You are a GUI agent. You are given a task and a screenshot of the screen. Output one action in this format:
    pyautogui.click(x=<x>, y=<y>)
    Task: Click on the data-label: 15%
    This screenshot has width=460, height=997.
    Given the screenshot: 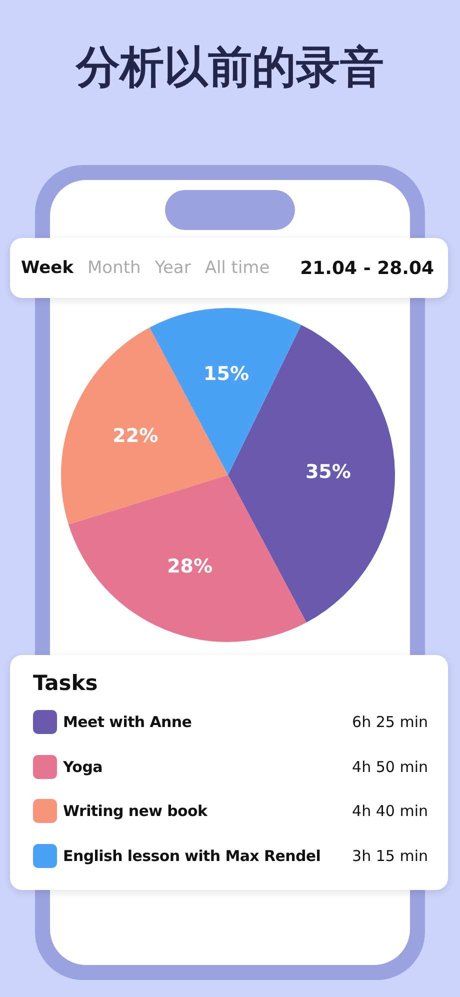 What is the action you would take?
    pyautogui.click(x=226, y=373)
    